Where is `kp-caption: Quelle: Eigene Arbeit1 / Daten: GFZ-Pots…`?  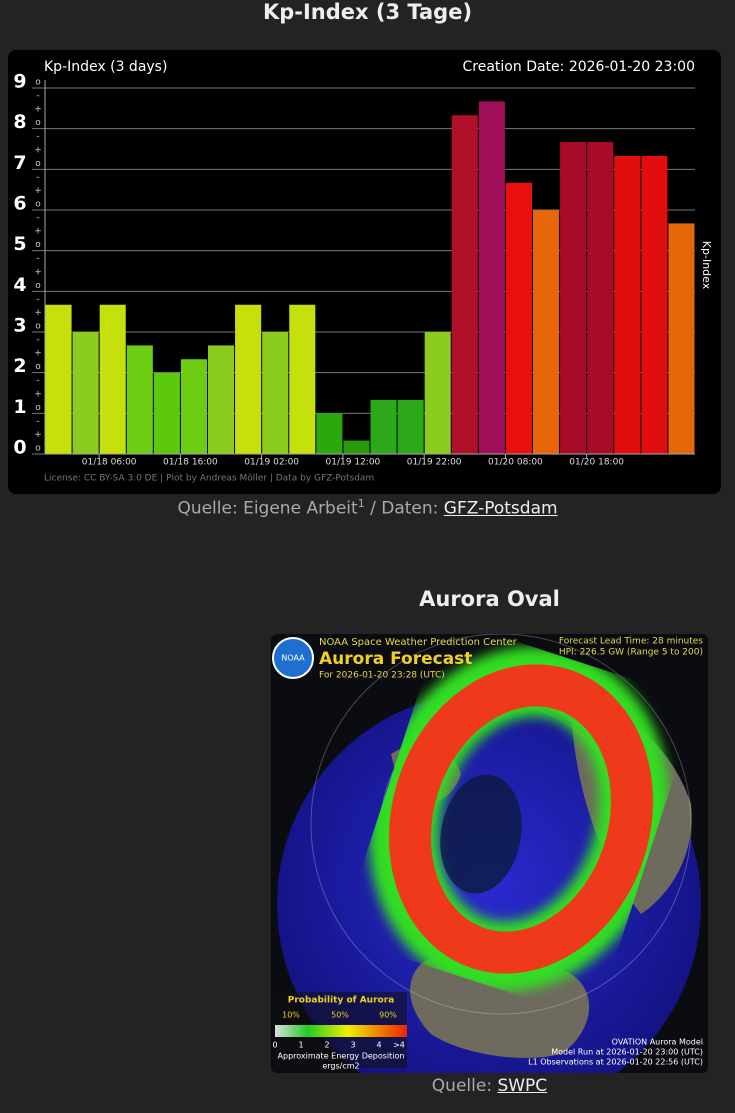 kp-caption: Quelle: Eigene Arbeit1 / Daten: GFZ-Pots… is located at coordinates (367, 508).